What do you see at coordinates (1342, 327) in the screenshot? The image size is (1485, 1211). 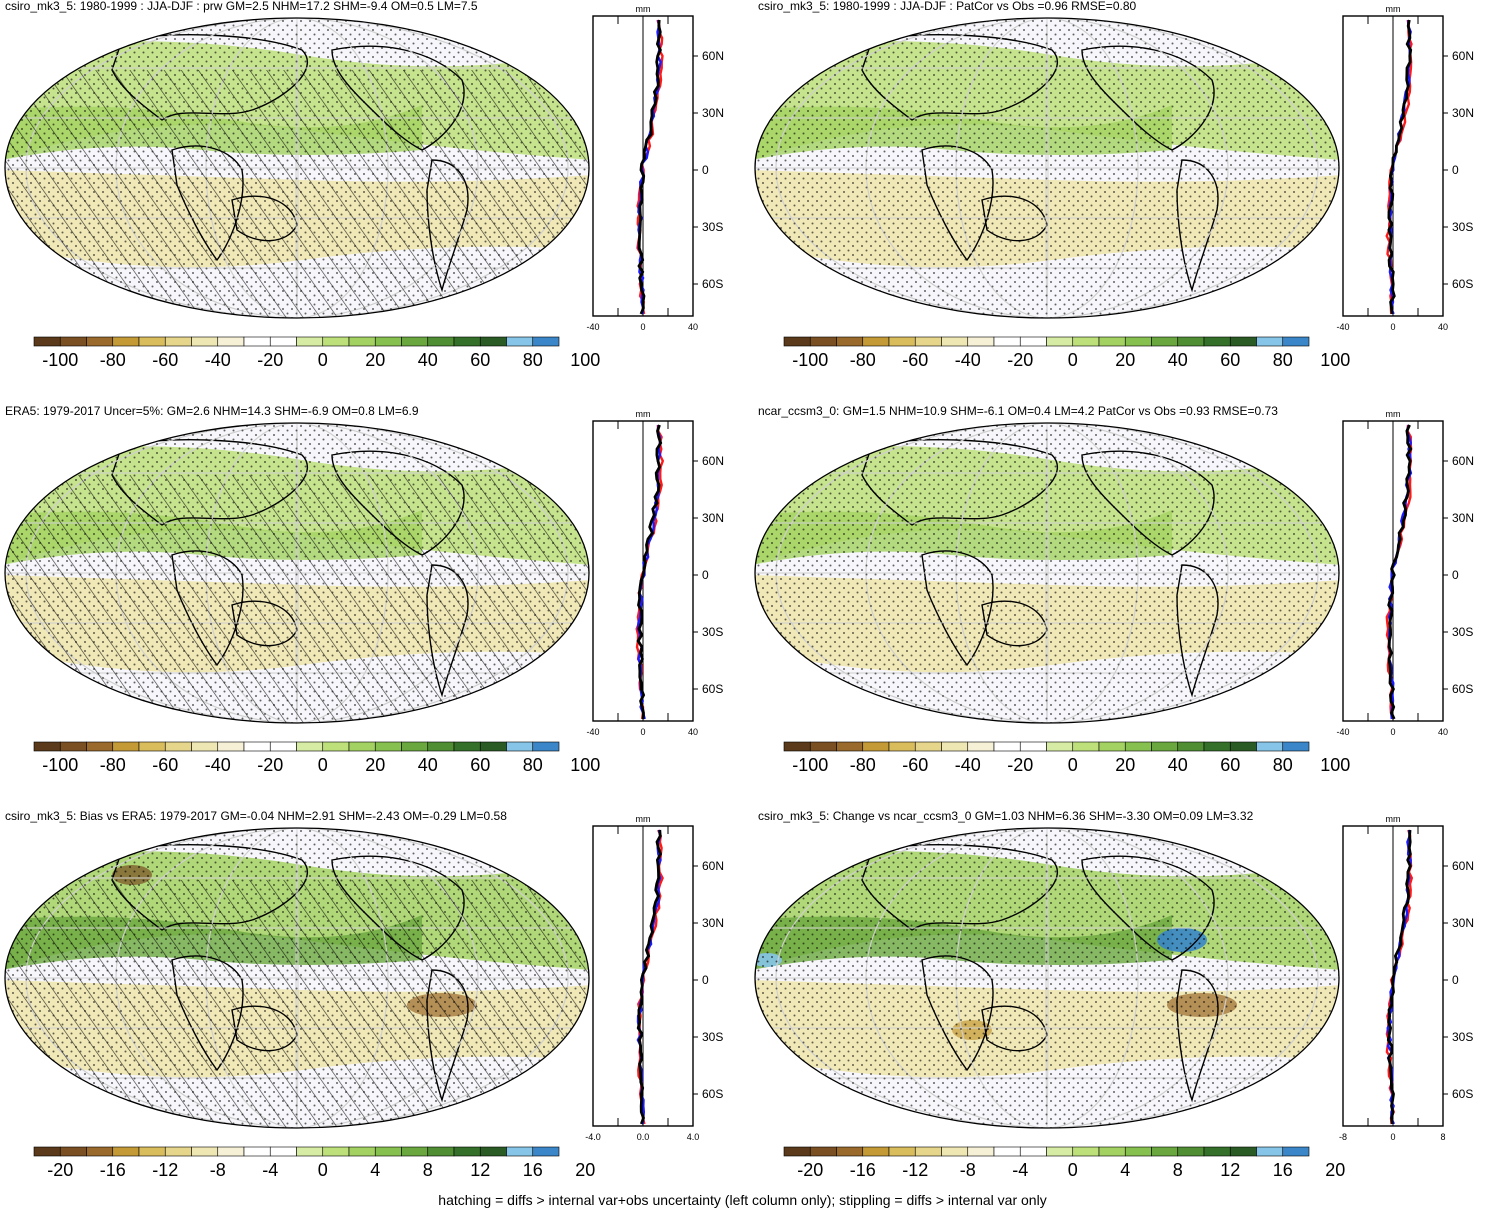 I see `zonal-x-tick: -40` at bounding box center [1342, 327].